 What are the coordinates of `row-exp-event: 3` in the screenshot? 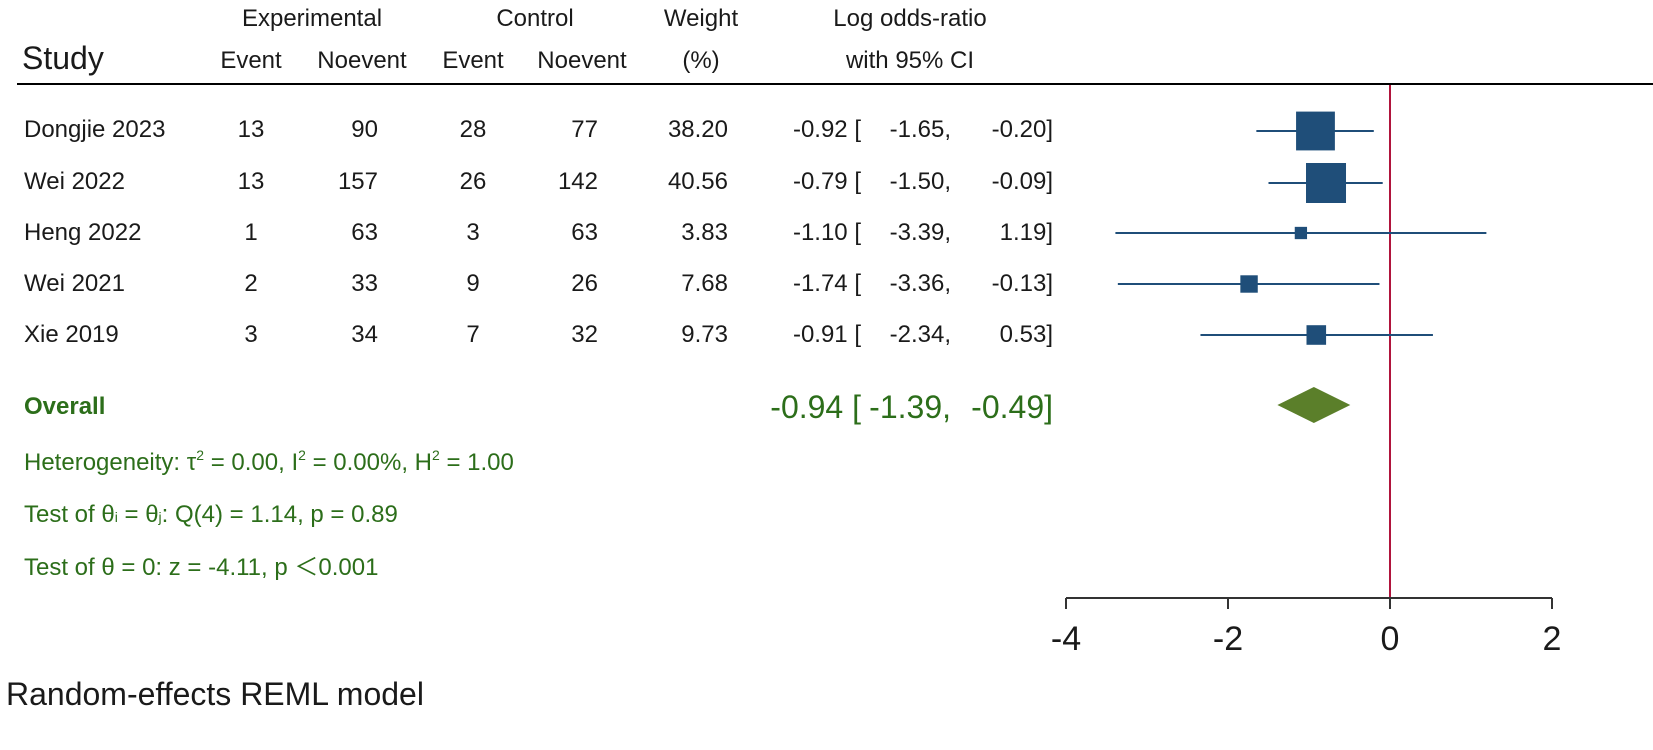 It's located at (251, 334).